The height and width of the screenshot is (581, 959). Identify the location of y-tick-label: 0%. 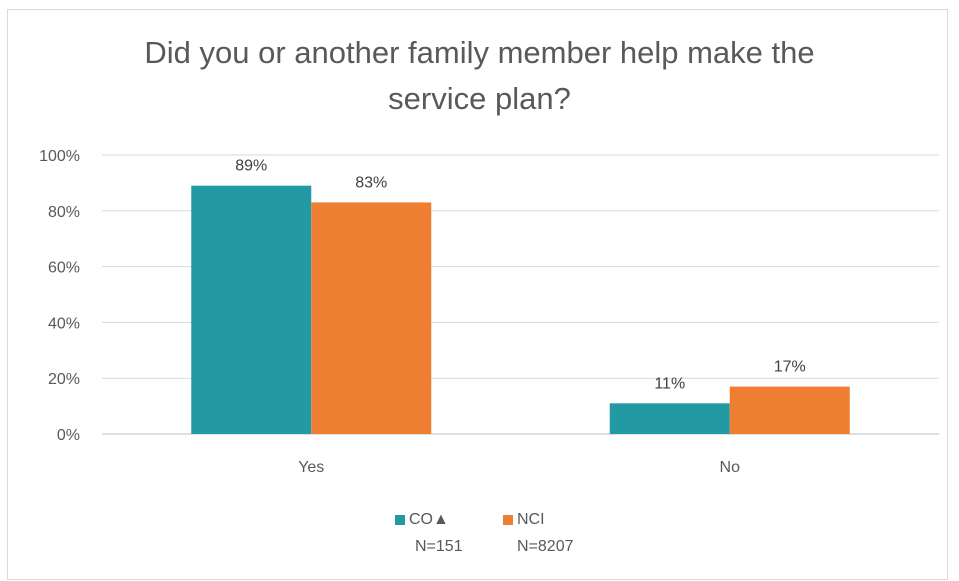
(68, 435).